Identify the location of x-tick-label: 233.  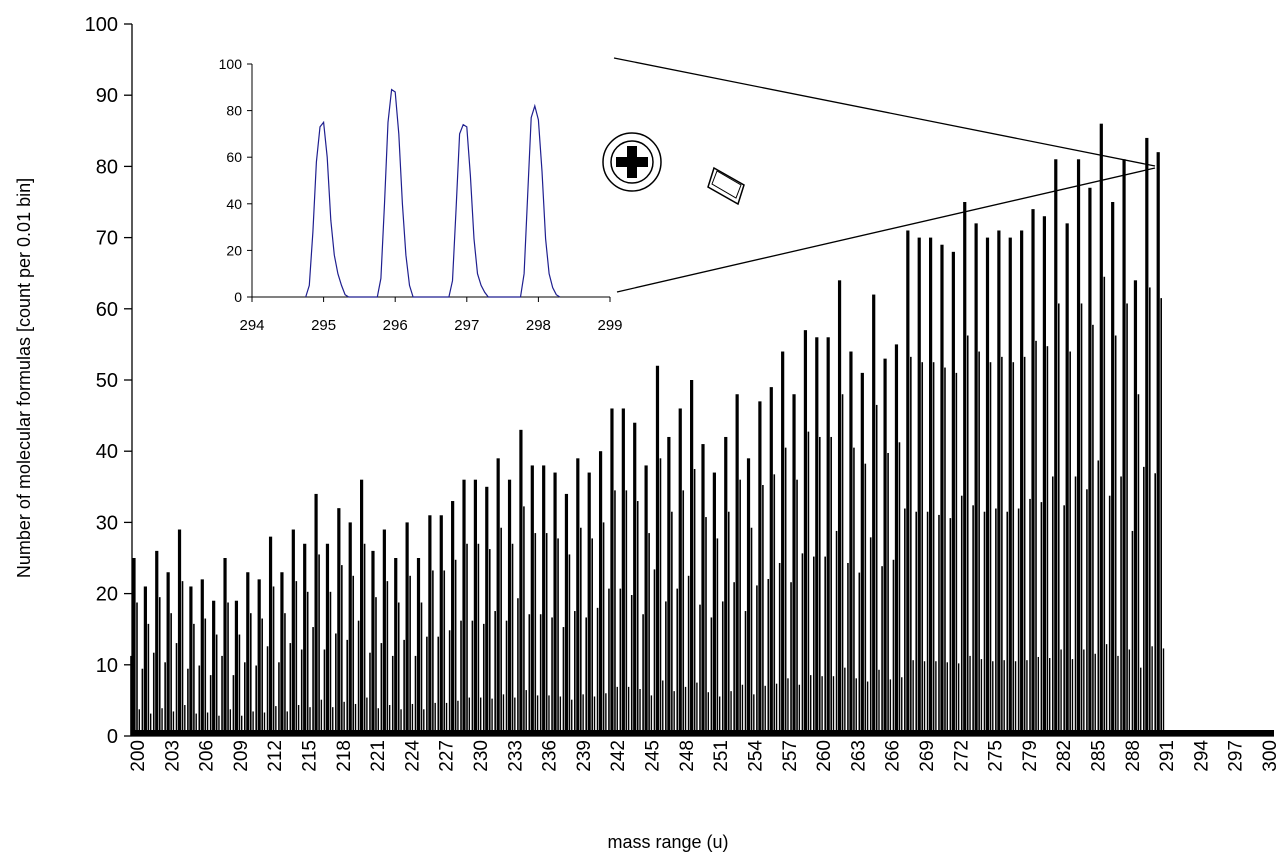
(515, 756).